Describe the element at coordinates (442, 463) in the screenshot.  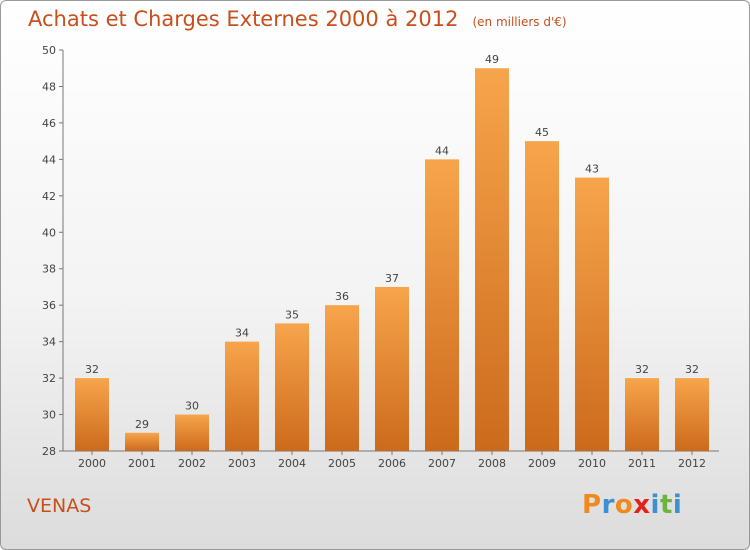
I see `x-tick-label: 2007` at that location.